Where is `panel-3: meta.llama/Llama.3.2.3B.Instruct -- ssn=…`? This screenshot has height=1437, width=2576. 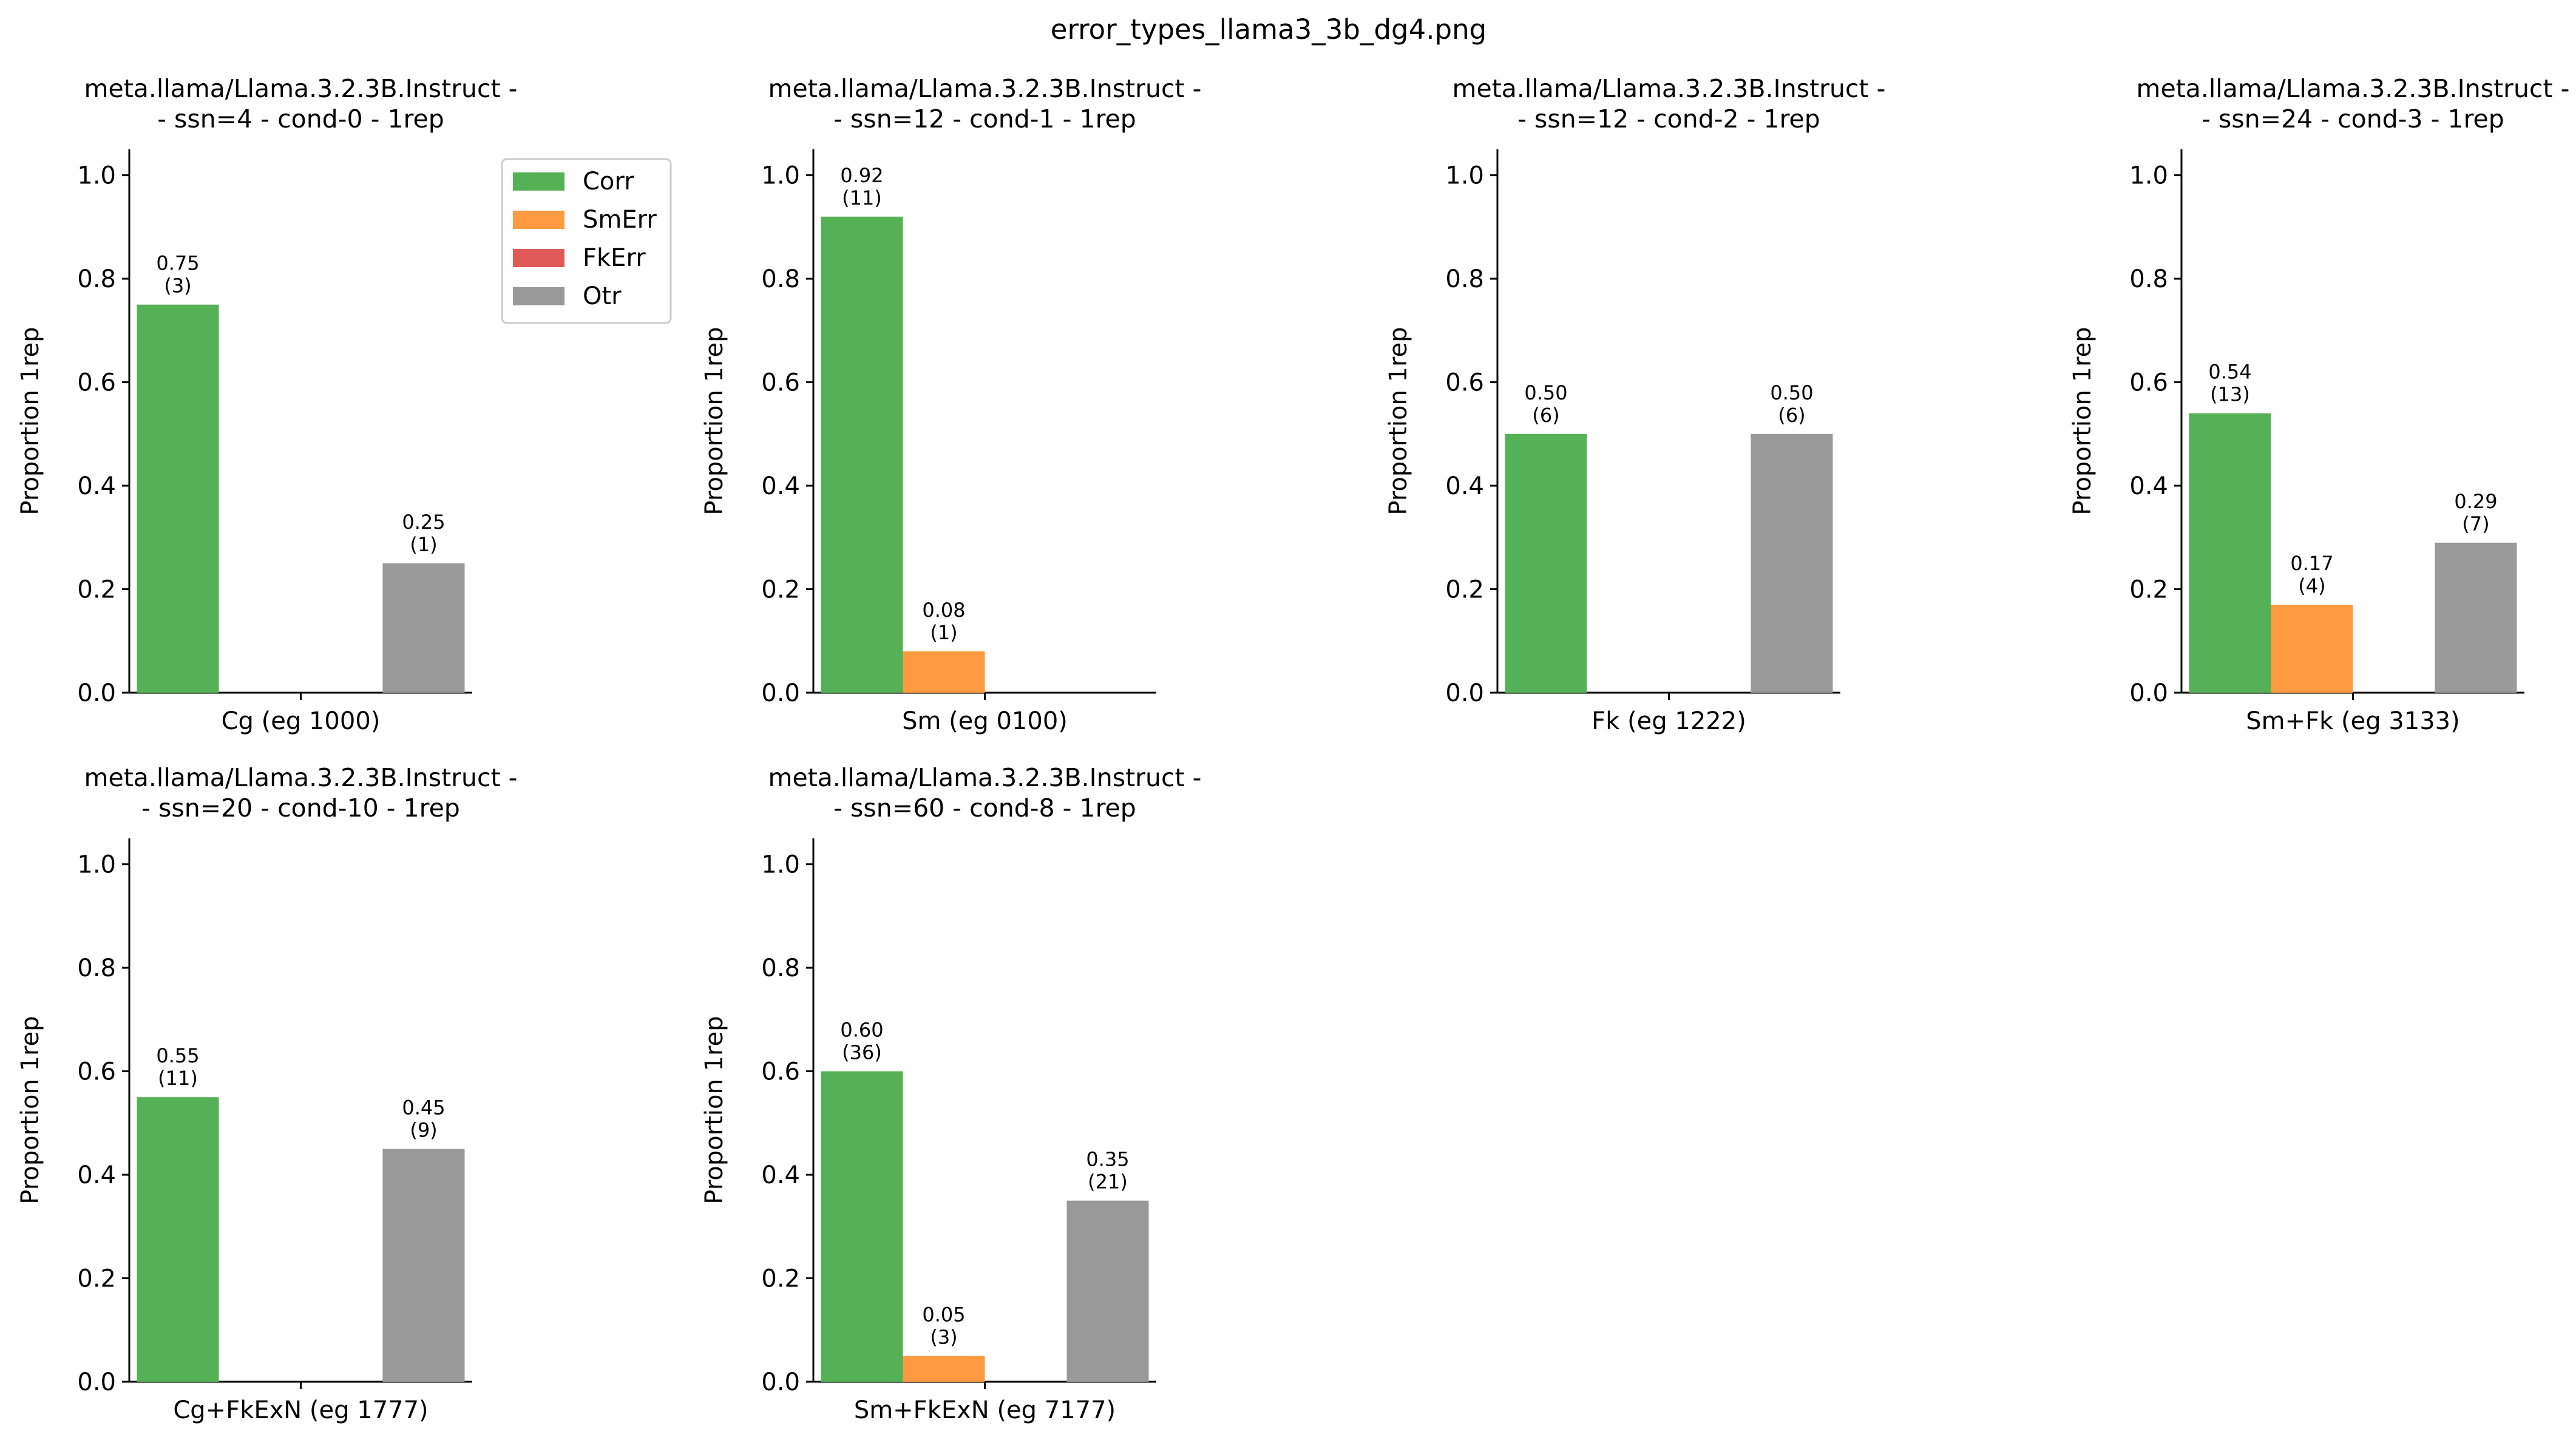 panel-3: meta.llama/Llama.3.2.3B.Instruct -- ssn=… is located at coordinates (1635, 404).